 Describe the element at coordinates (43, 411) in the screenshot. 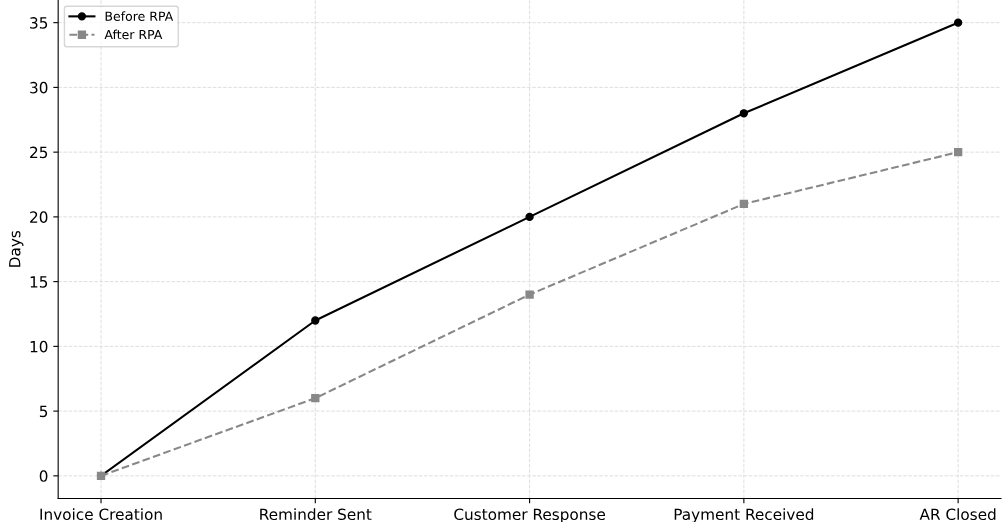

I see `y-tick-label: 5` at that location.